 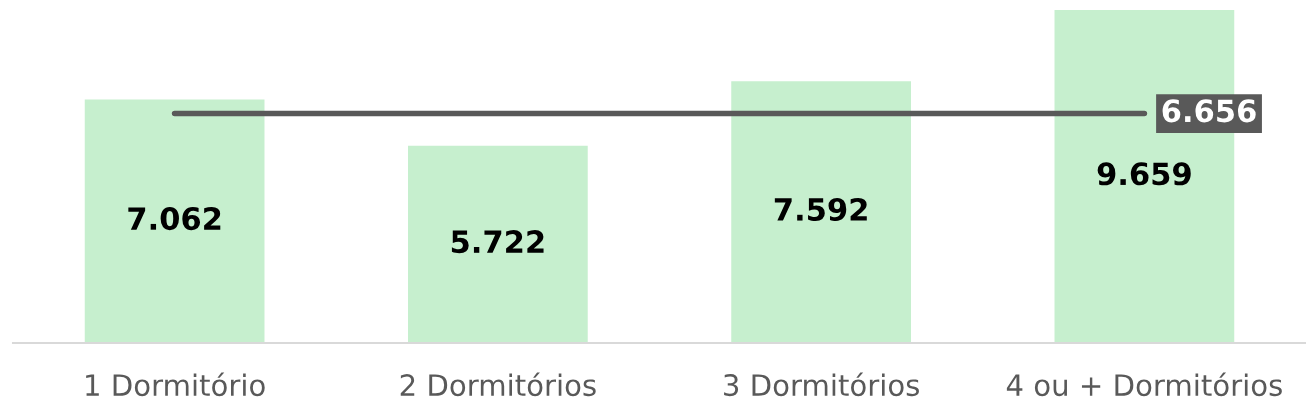 I want to click on ref-line-label: 6.656, so click(x=1209, y=111).